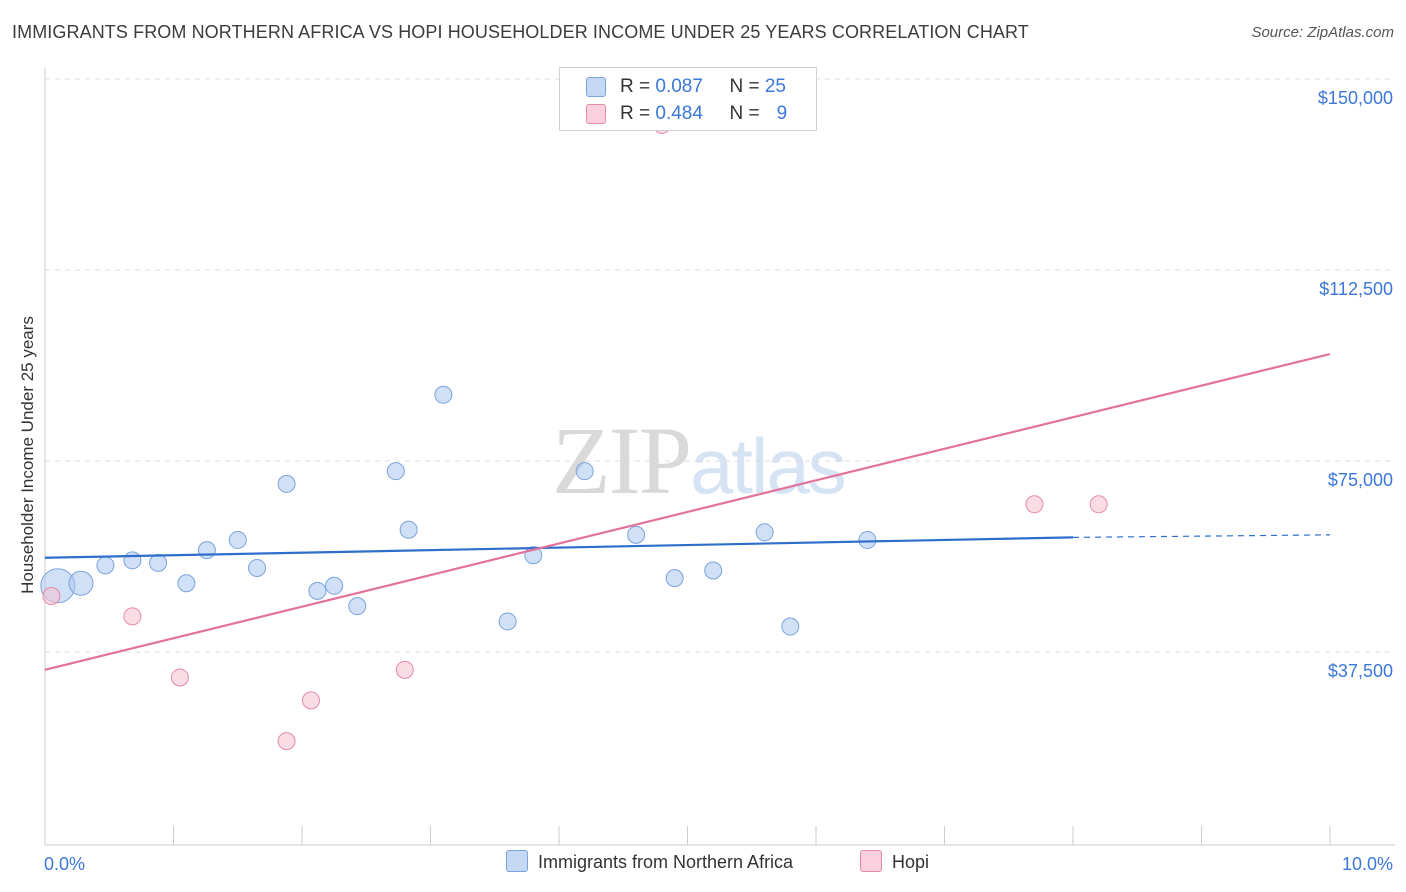  I want to click on y-tick-label-2: $75,000, so click(1360, 480).